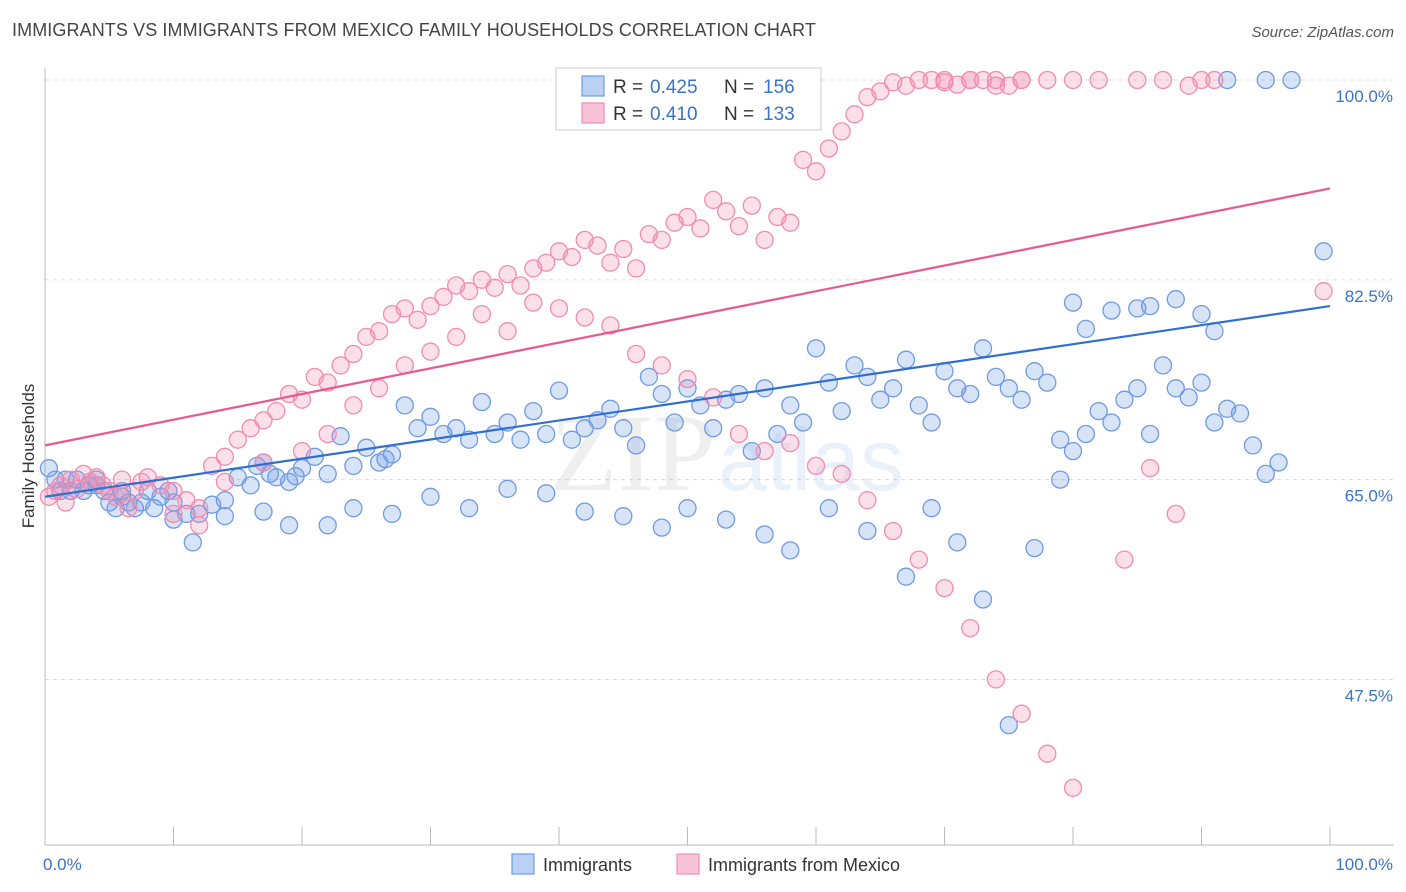 The image size is (1406, 892). I want to click on y-axis-title: Family Households, so click(28, 456).